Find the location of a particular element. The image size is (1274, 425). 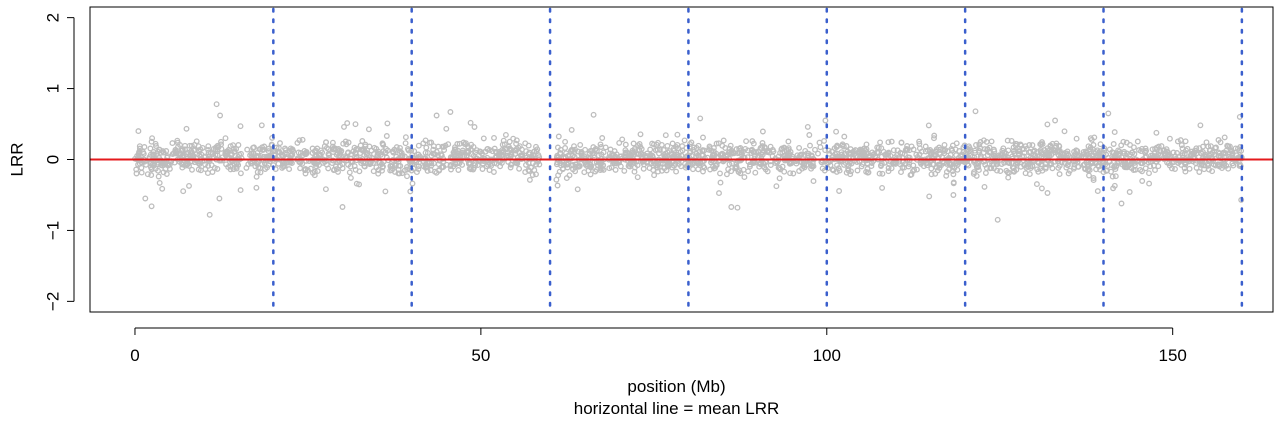

y-tick-label: 2 is located at coordinates (52, 17).